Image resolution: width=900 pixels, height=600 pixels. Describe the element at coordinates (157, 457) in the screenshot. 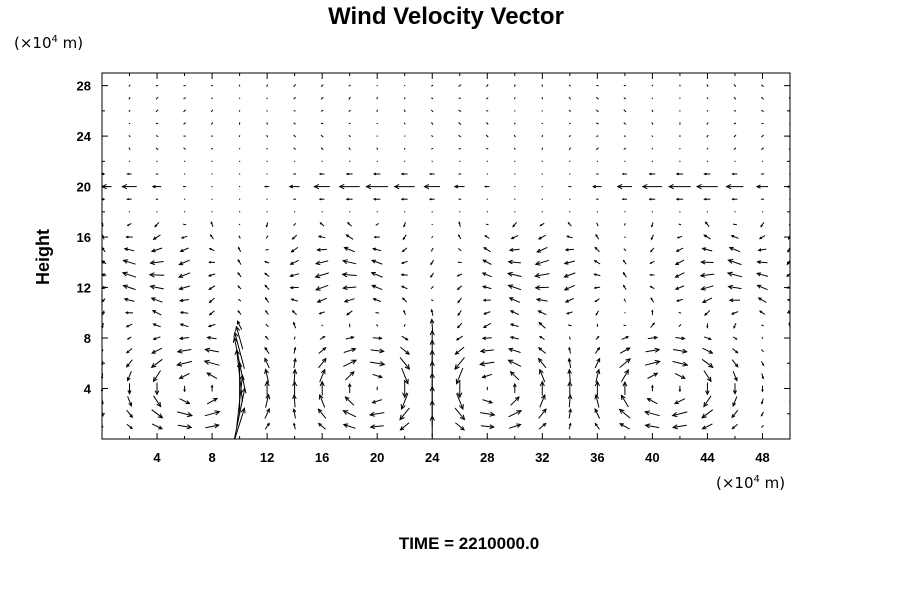

I see `x-tick-label: 4` at that location.